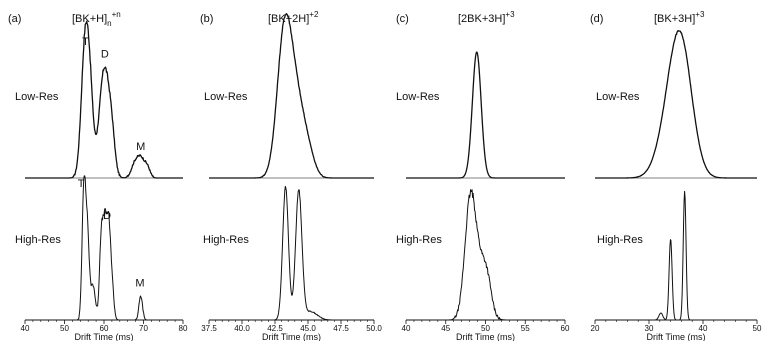 This screenshot has height=341, width=764. Describe the element at coordinates (242, 328) in the screenshot. I see `x-tick-label: 40.0` at that location.